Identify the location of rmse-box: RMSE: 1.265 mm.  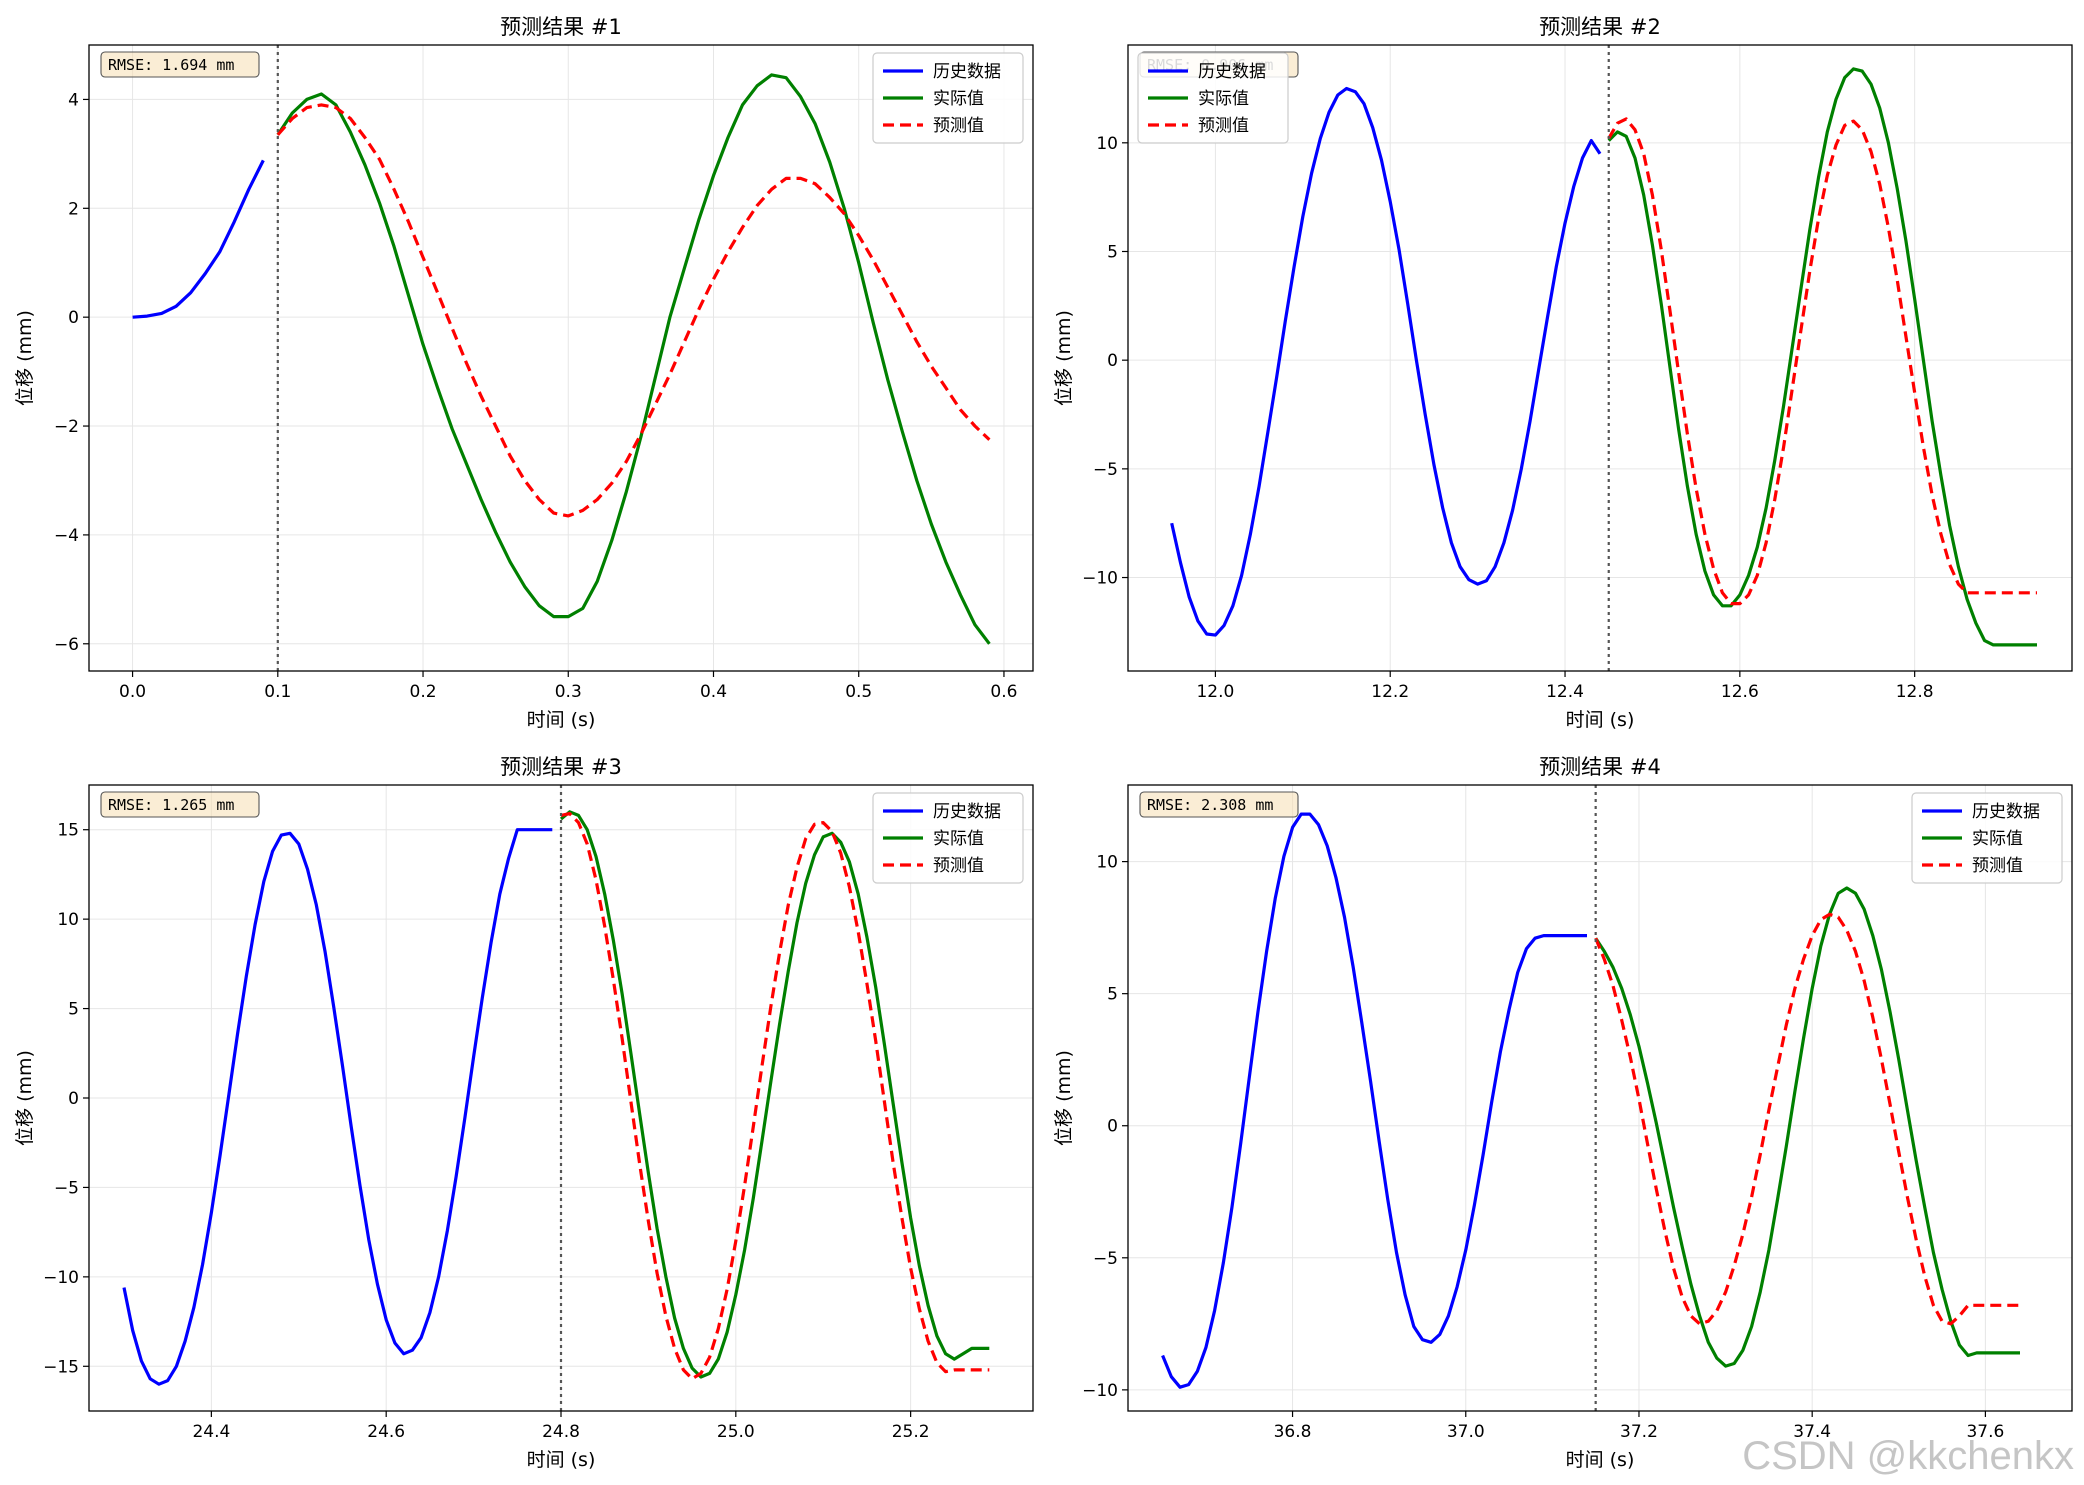
(180, 804).